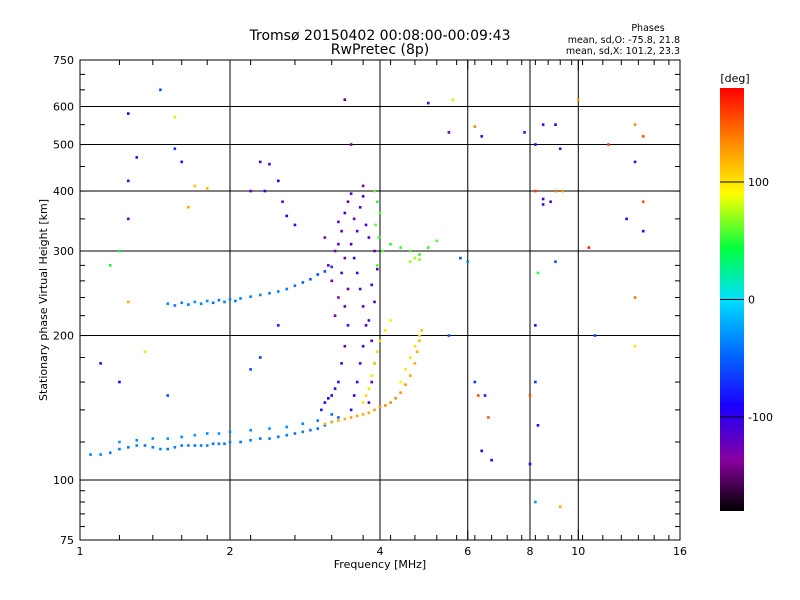 This screenshot has width=800, height=600. Describe the element at coordinates (734, 78) in the screenshot. I see `colorbar-label: [deg]` at that location.